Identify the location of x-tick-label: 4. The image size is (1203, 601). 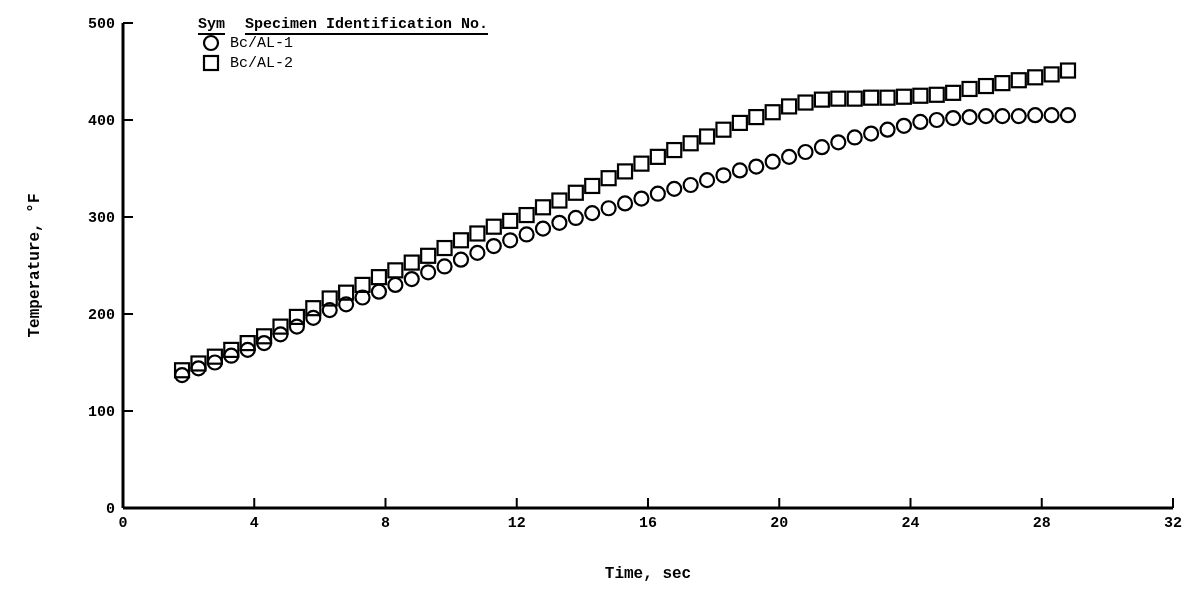
(254, 523).